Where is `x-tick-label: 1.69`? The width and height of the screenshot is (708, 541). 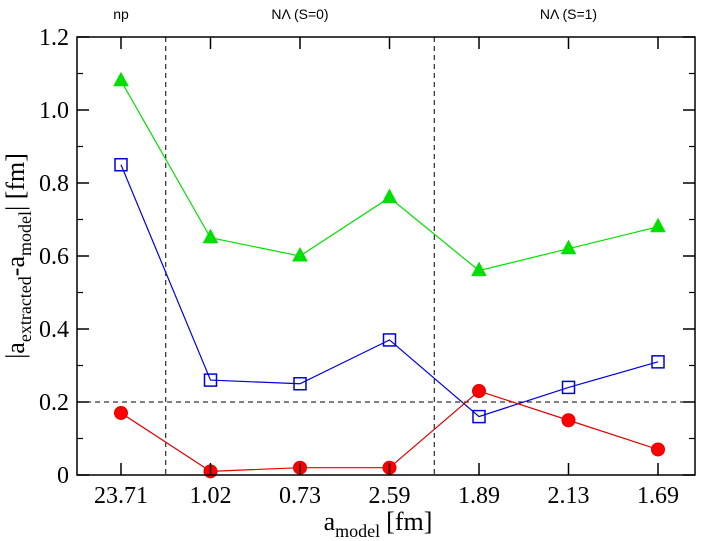 x-tick-label: 1.69 is located at coordinates (658, 496).